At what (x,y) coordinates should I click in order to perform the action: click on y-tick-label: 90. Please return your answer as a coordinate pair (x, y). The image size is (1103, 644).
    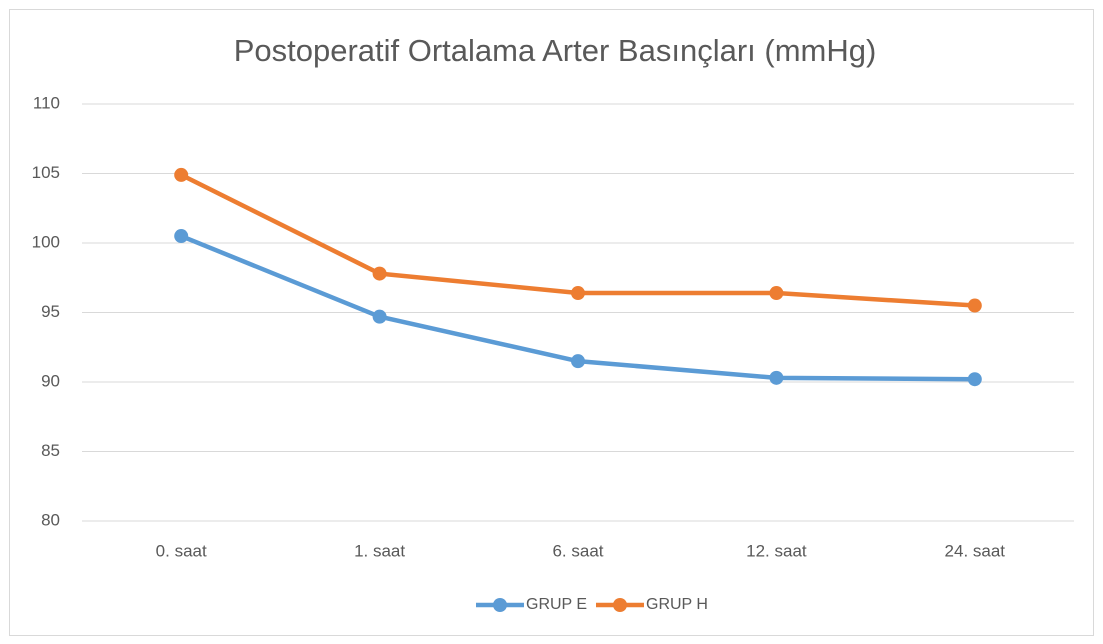
    Looking at the image, I should click on (50, 380).